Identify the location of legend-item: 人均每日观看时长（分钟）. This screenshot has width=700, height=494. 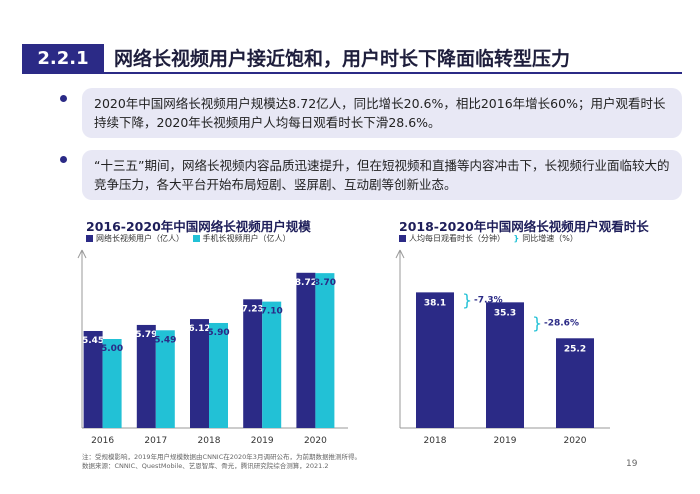
(452, 238).